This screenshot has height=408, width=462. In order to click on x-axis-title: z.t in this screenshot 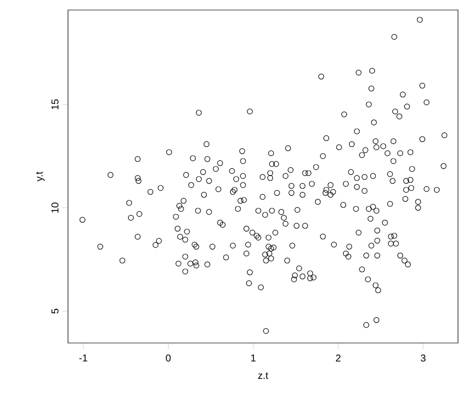, I will do `click(263, 375)`.